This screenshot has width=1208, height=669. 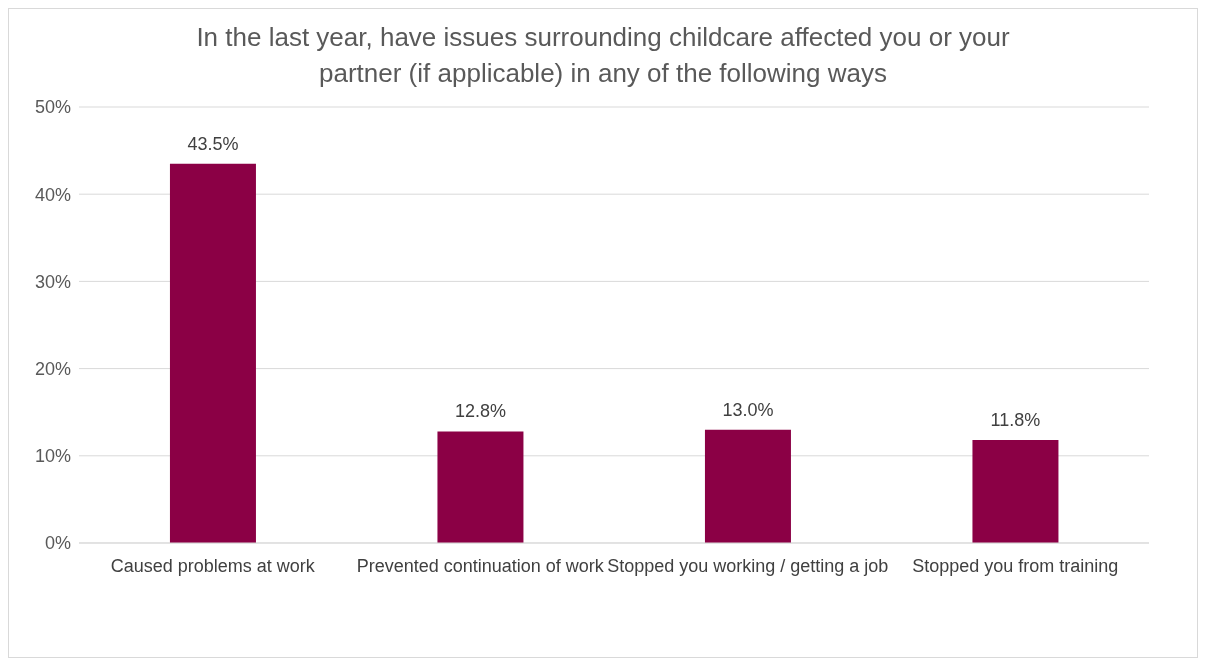 I want to click on data-label: 11.8%, so click(x=1015, y=420).